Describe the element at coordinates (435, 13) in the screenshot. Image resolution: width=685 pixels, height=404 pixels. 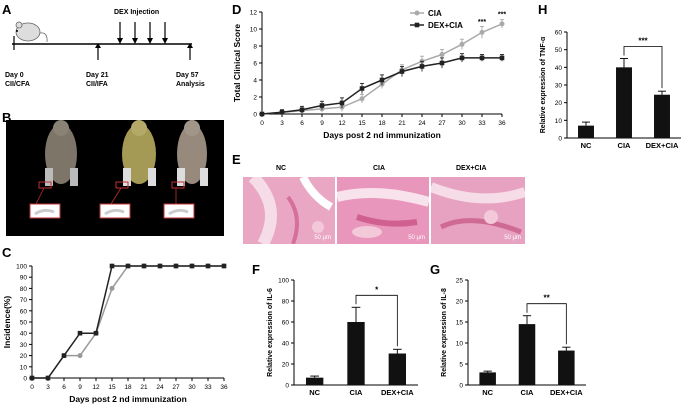
I see `legend-label: CIA` at that location.